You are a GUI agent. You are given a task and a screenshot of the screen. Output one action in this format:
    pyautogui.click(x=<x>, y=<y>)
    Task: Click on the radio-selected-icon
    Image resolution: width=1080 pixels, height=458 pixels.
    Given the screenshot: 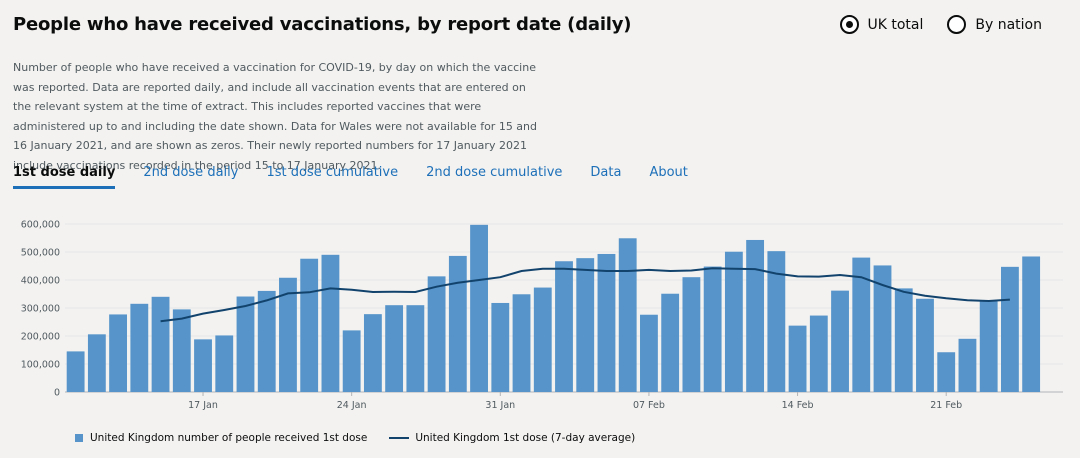 What is the action you would take?
    pyautogui.click(x=849, y=24)
    